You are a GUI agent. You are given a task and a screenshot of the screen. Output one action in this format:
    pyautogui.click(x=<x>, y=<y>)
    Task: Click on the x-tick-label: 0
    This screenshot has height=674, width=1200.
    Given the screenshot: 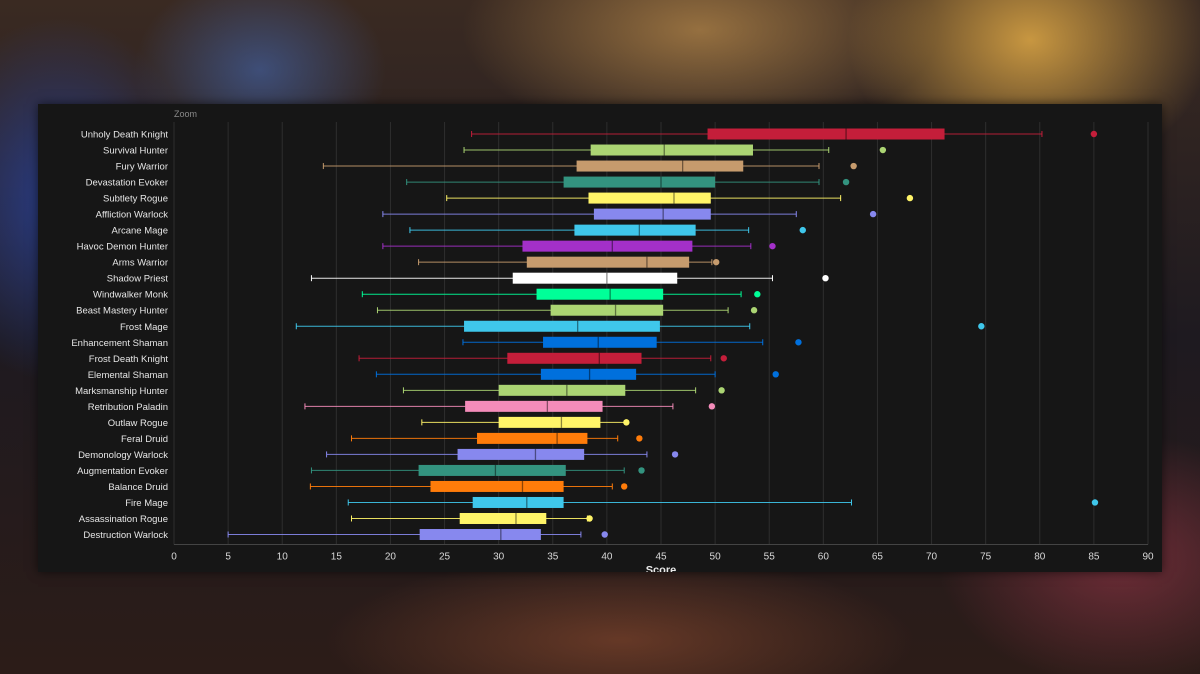 What is the action you would take?
    pyautogui.click(x=174, y=557)
    